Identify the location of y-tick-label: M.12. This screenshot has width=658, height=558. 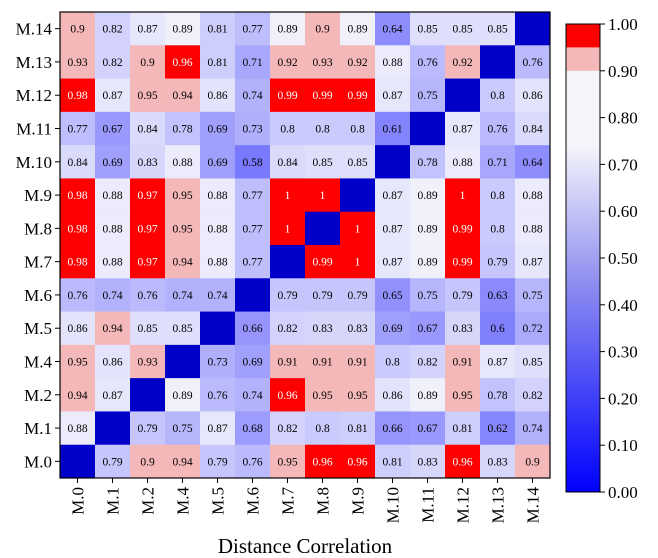
(34, 95).